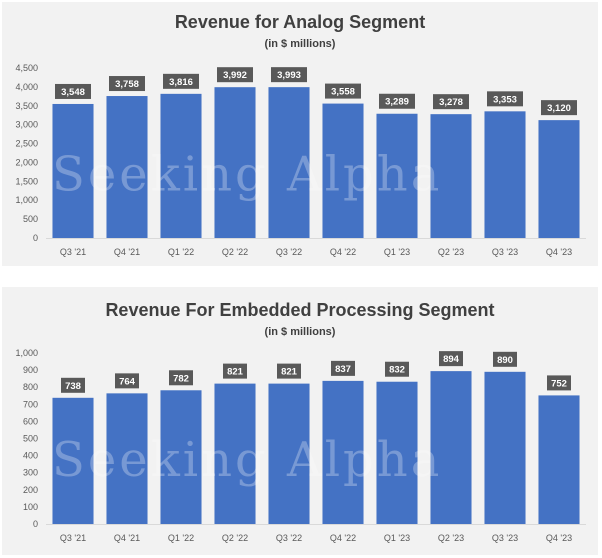 This screenshot has height=558, width=602. I want to click on data-label-text: 3,548, so click(73, 92).